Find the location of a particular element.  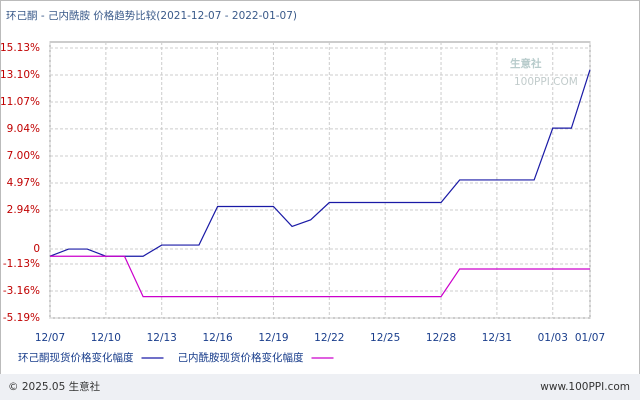

y-tick-label: 15.13% is located at coordinates (20, 48).